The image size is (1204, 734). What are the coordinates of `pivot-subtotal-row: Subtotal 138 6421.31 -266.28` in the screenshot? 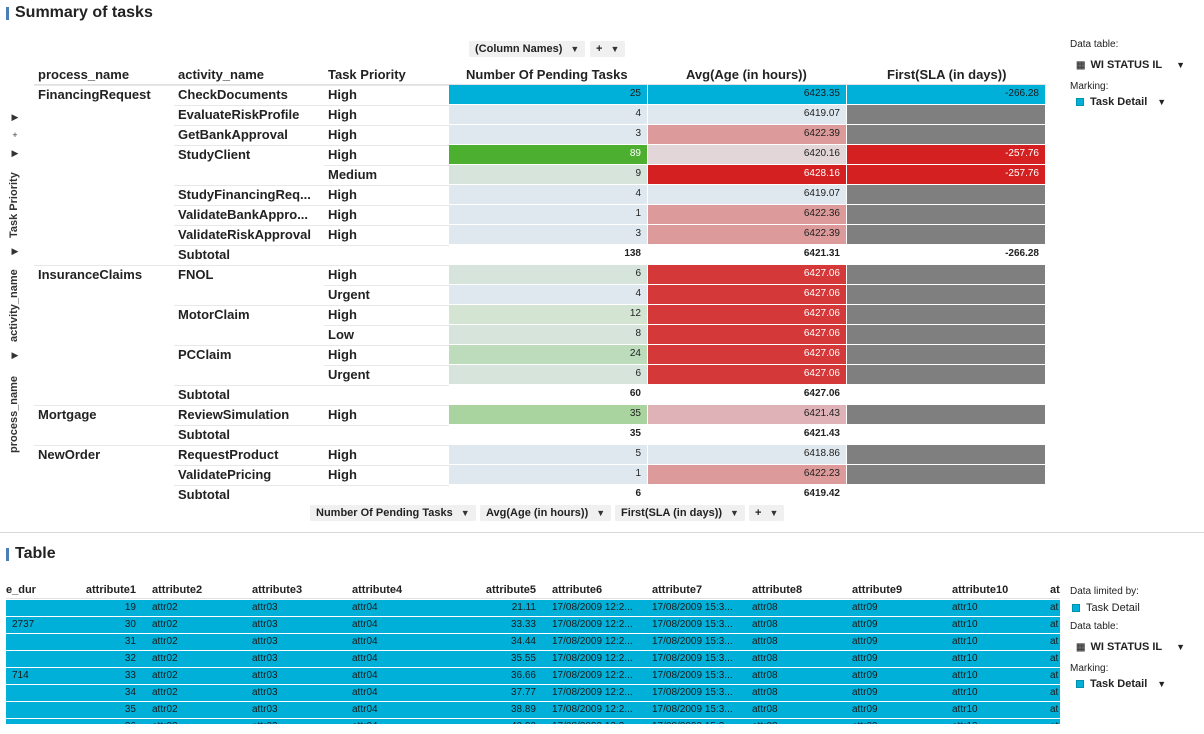 It's located at (525, 255).